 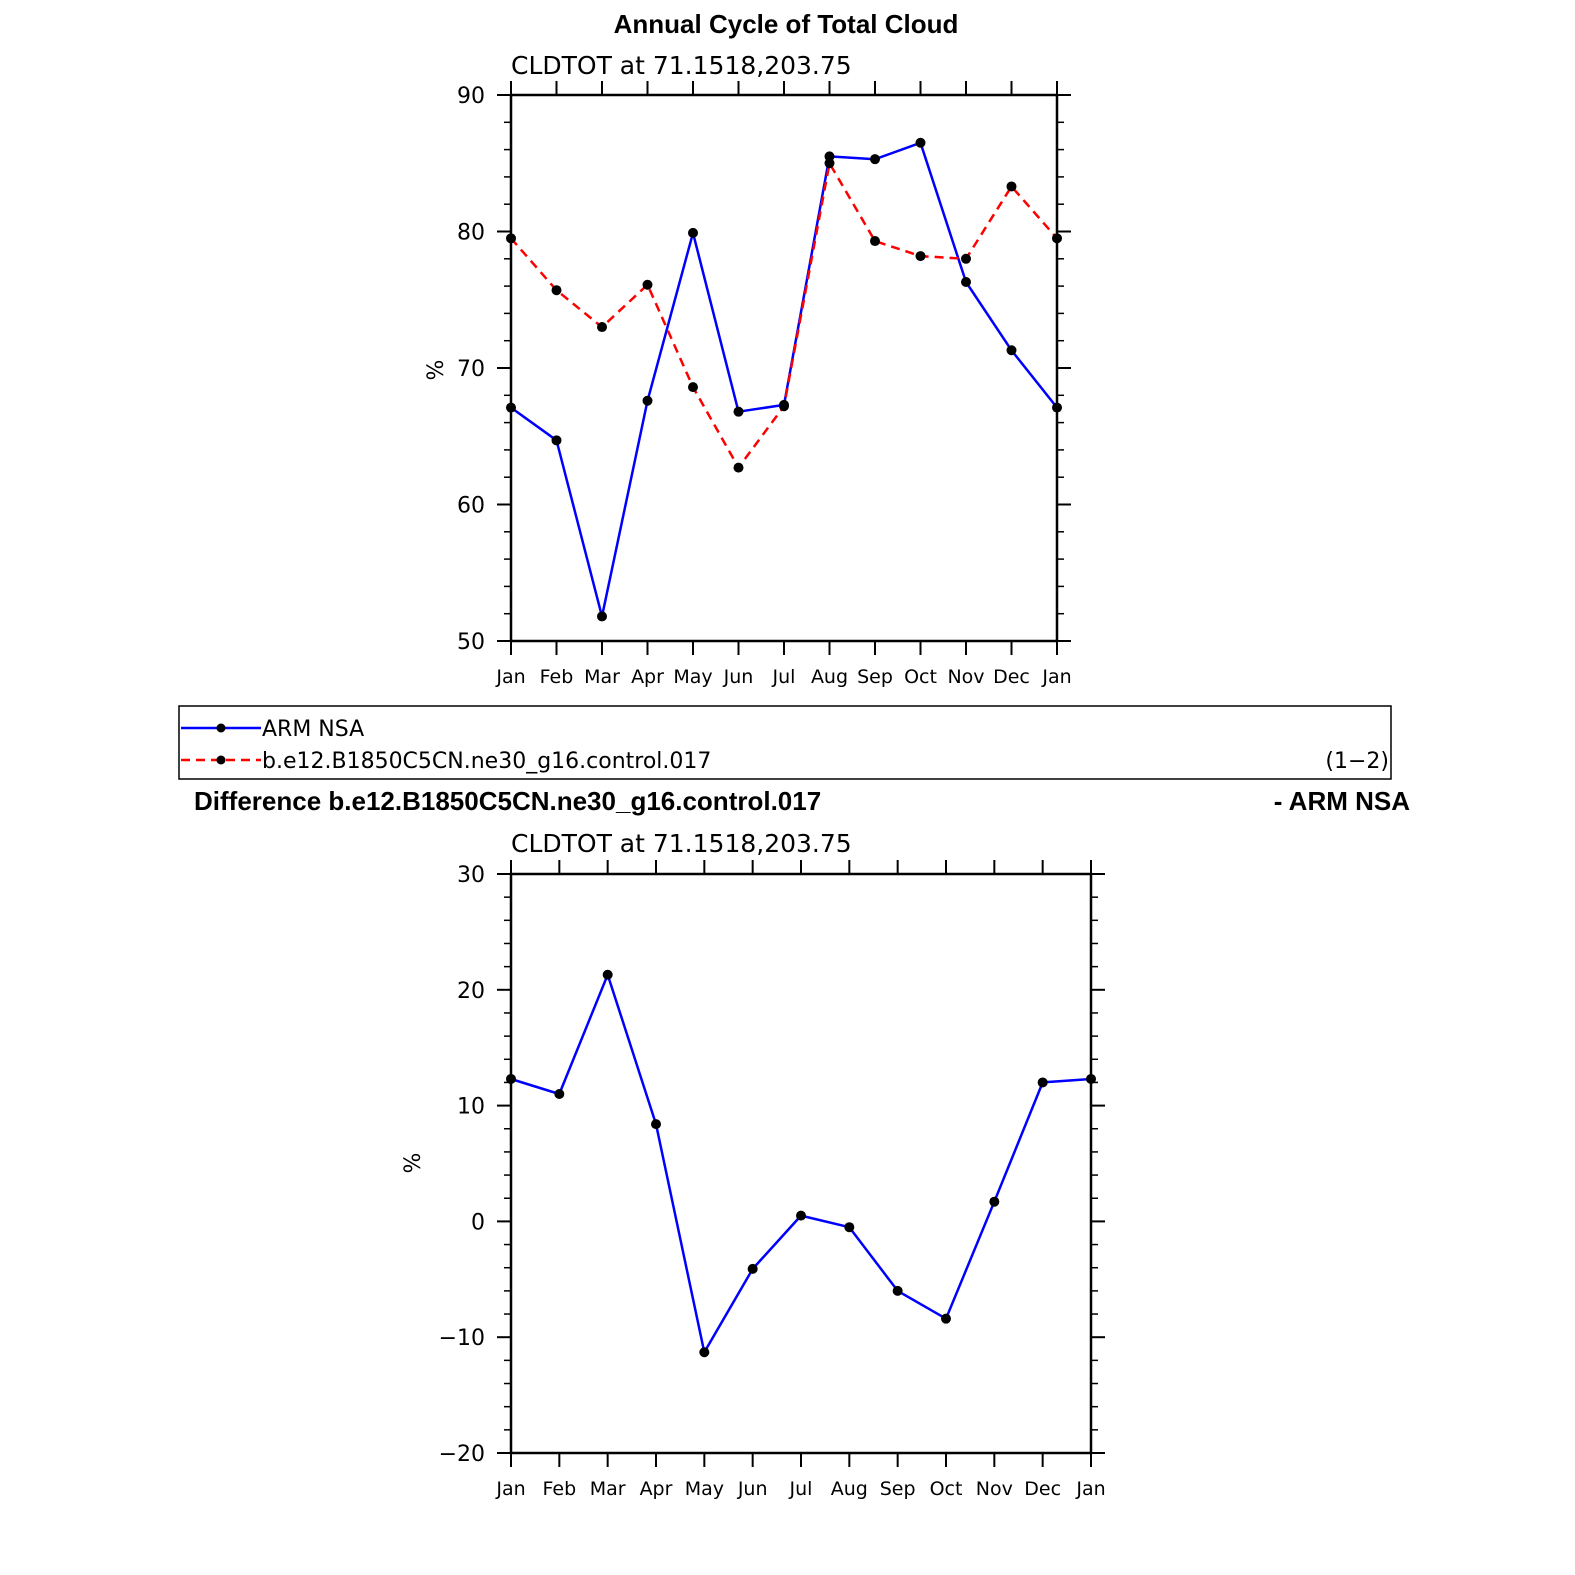 What do you see at coordinates (221, 728) in the screenshot?
I see `legend-marker-arm` at bounding box center [221, 728].